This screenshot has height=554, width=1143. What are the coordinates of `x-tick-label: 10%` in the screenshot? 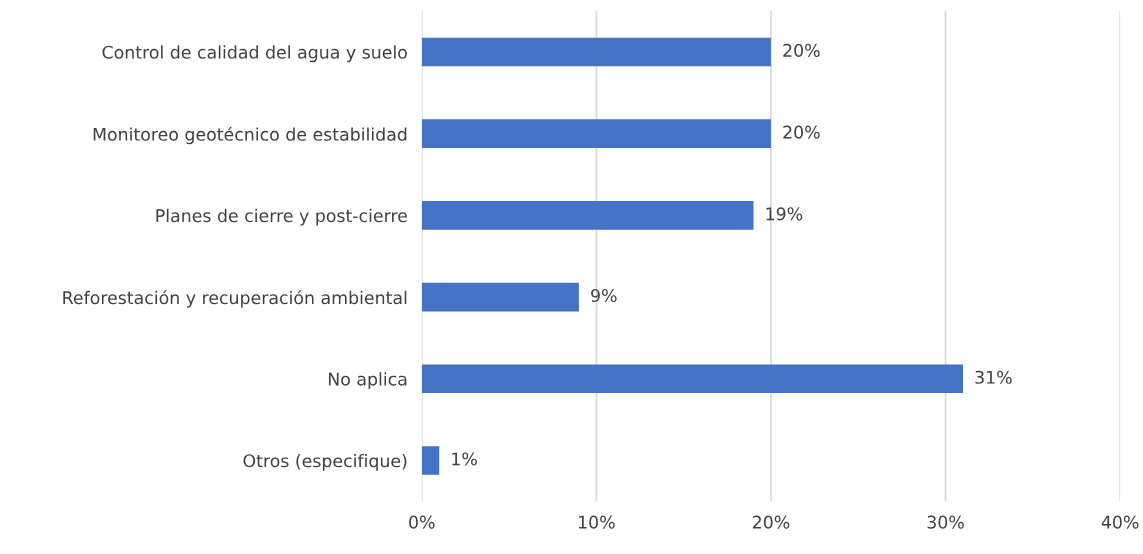 It's located at (596, 522).